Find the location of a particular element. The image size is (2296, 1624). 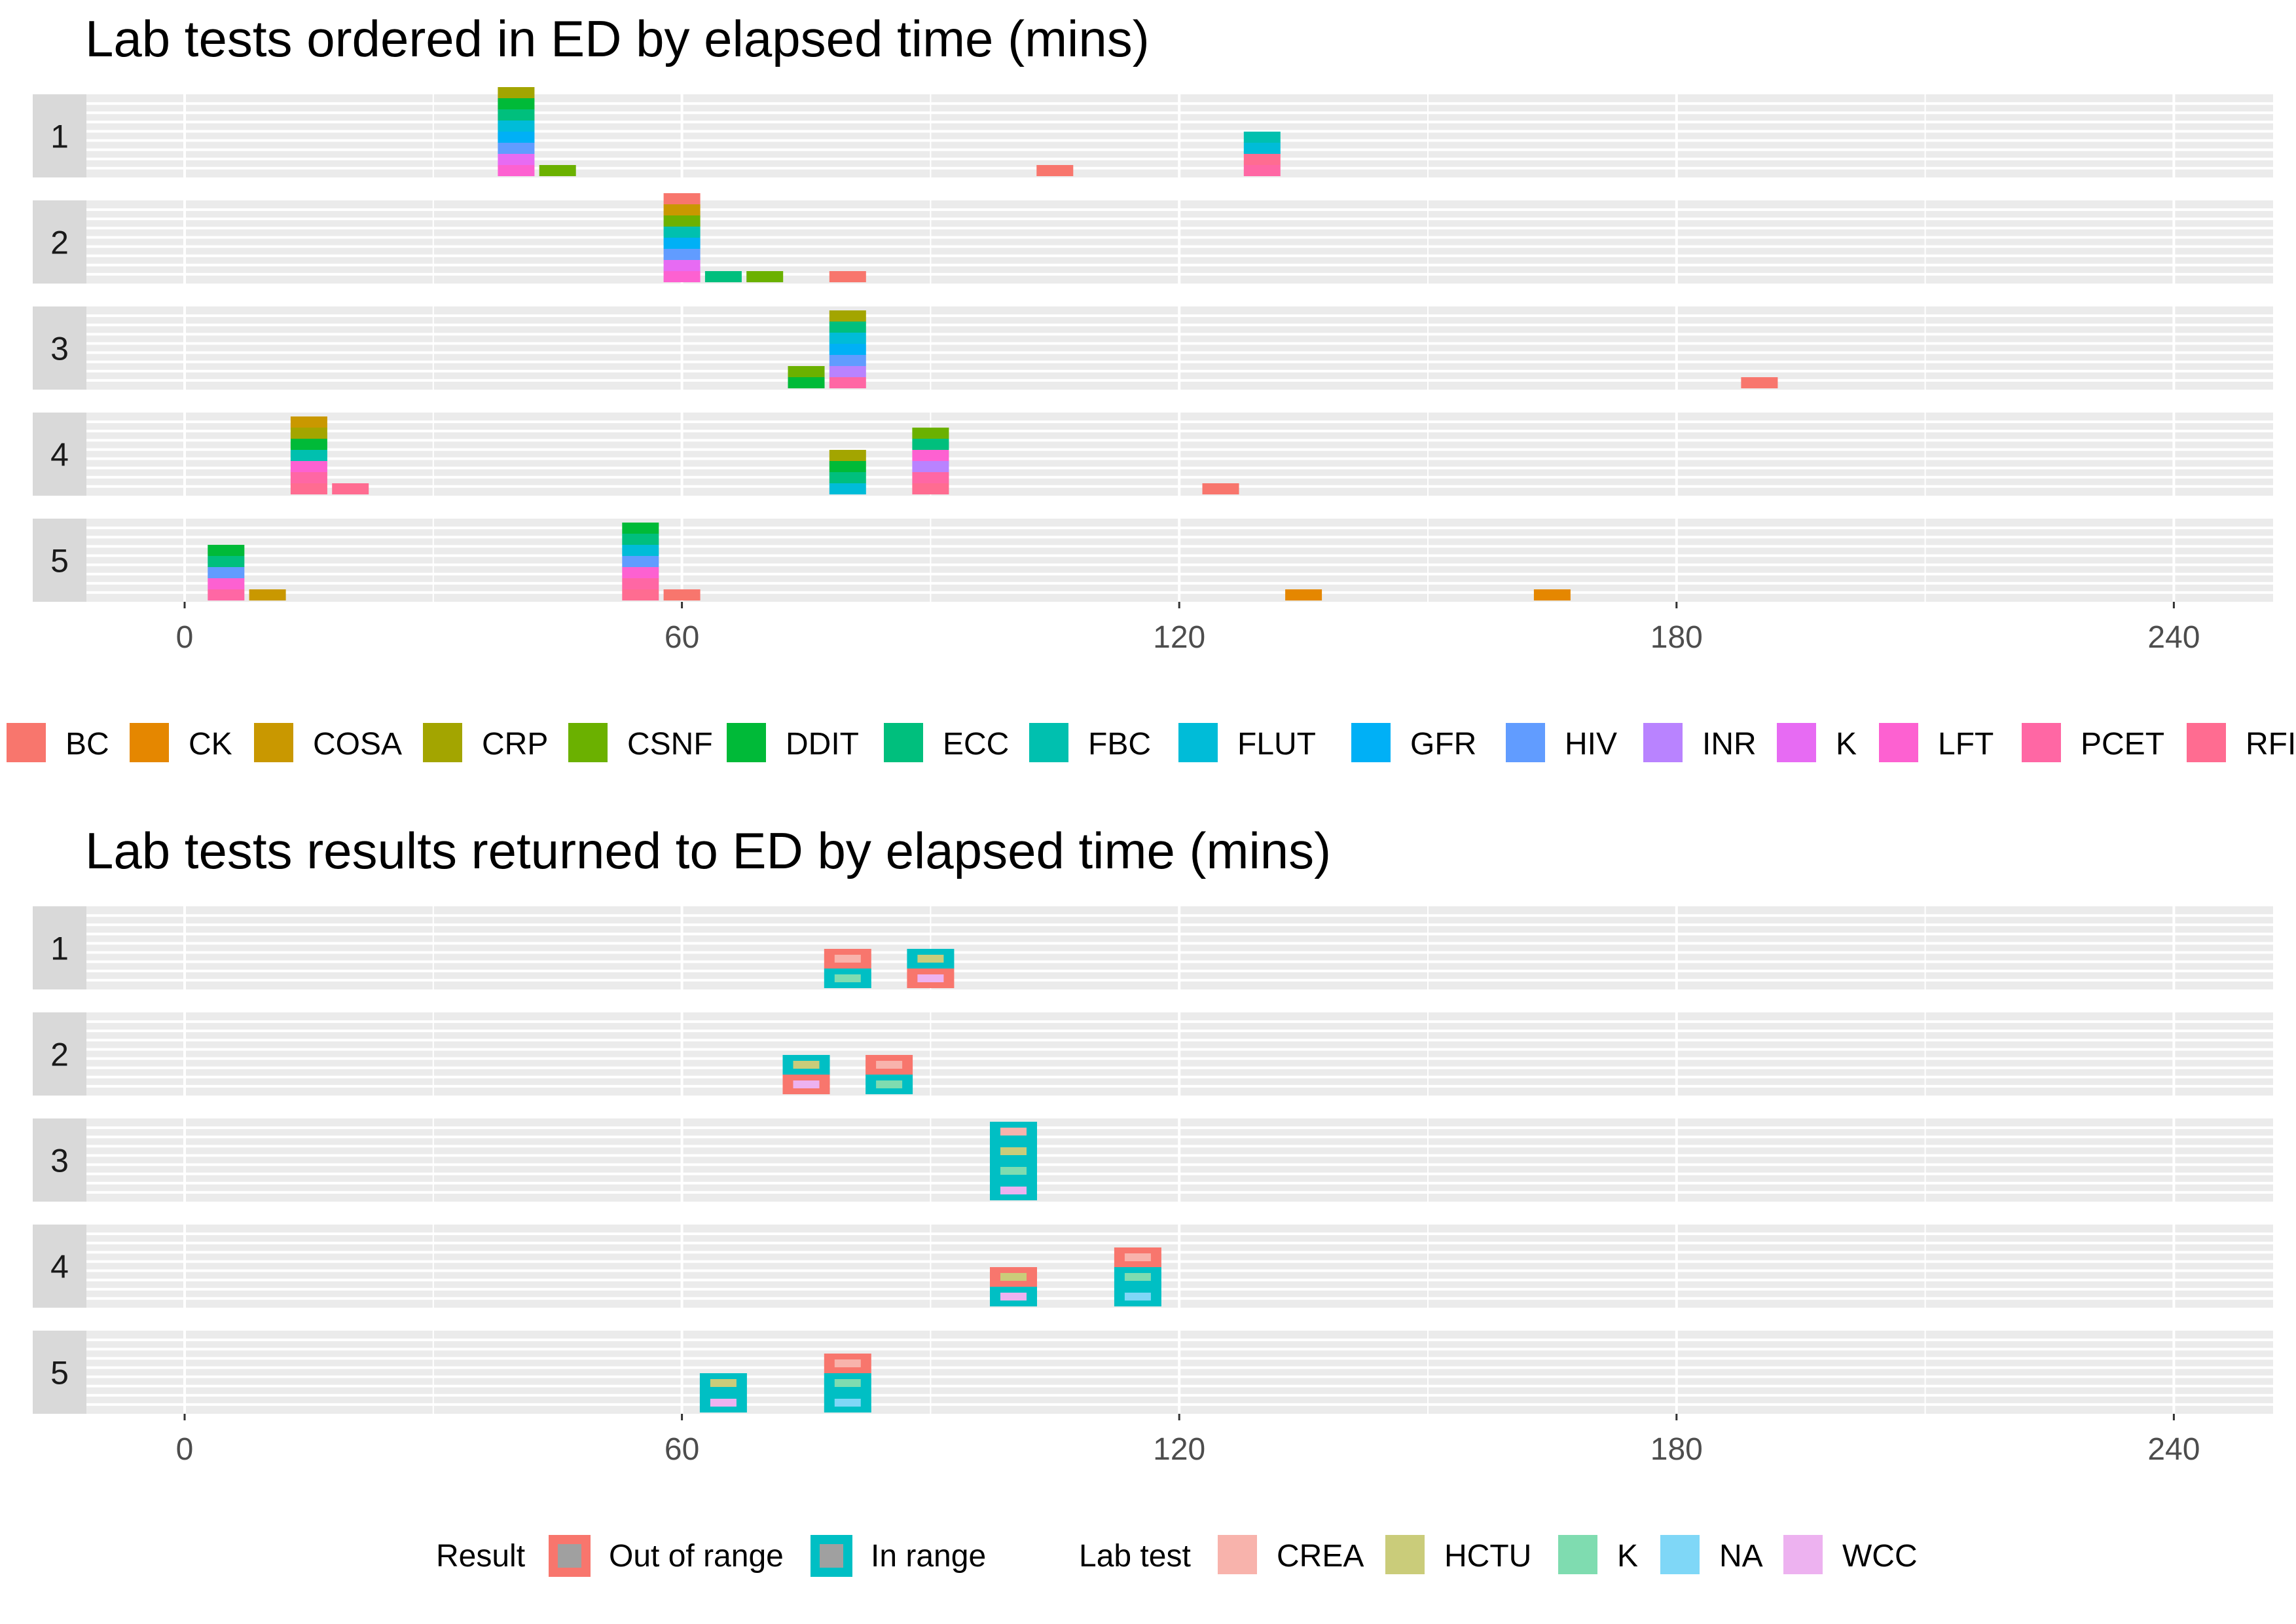

legend-label: Out of range is located at coordinates (696, 1556).